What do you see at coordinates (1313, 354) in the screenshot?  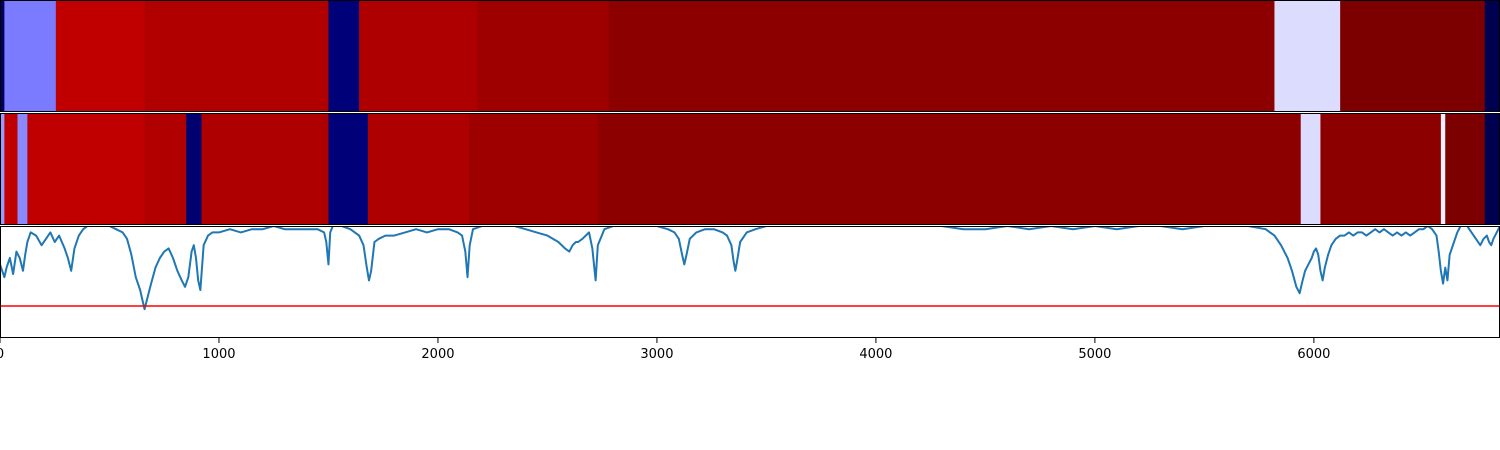 I see `x-tick-label: 6000` at bounding box center [1313, 354].